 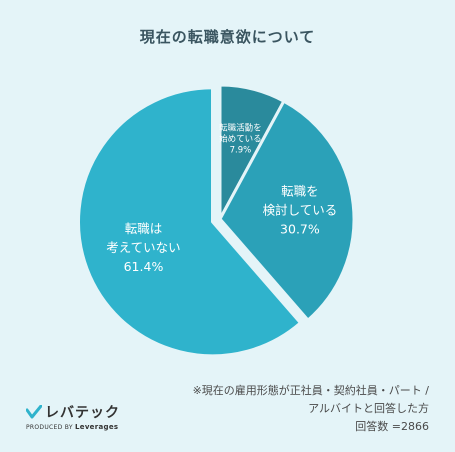 I want to click on slice-category-label: 考えていない, so click(x=143, y=247).